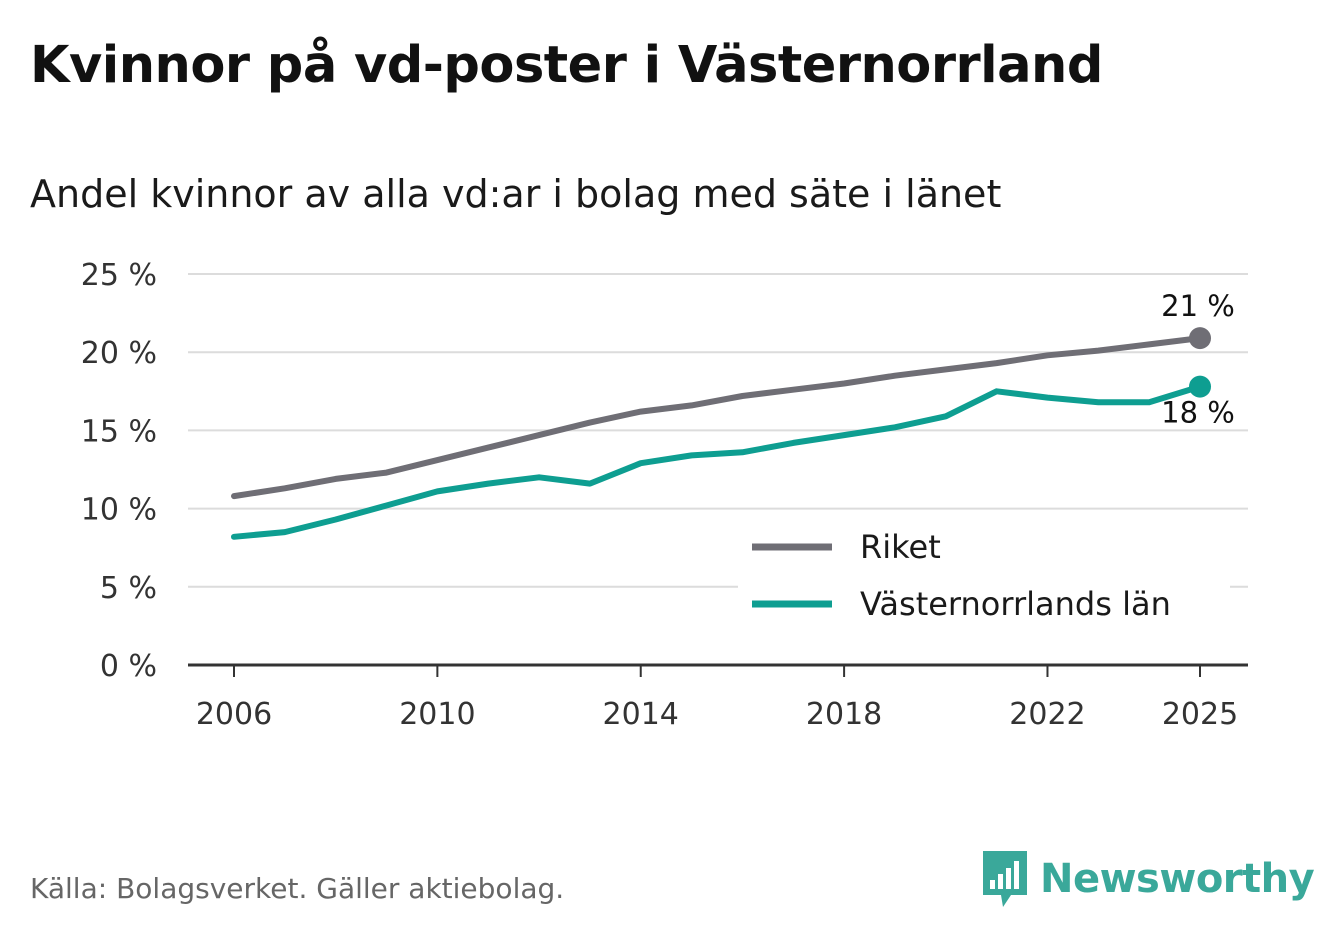 Image resolution: width=1322 pixels, height=939 pixels. What do you see at coordinates (119, 275) in the screenshot?
I see `y-tick-label-25: 25 %` at bounding box center [119, 275].